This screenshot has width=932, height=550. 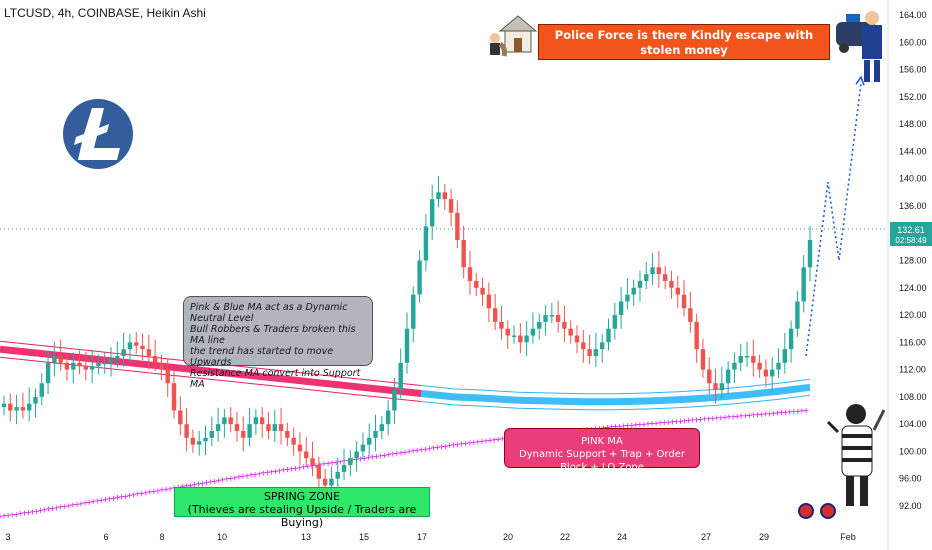 I want to click on countdown-text: 02:58:49, so click(x=911, y=240).